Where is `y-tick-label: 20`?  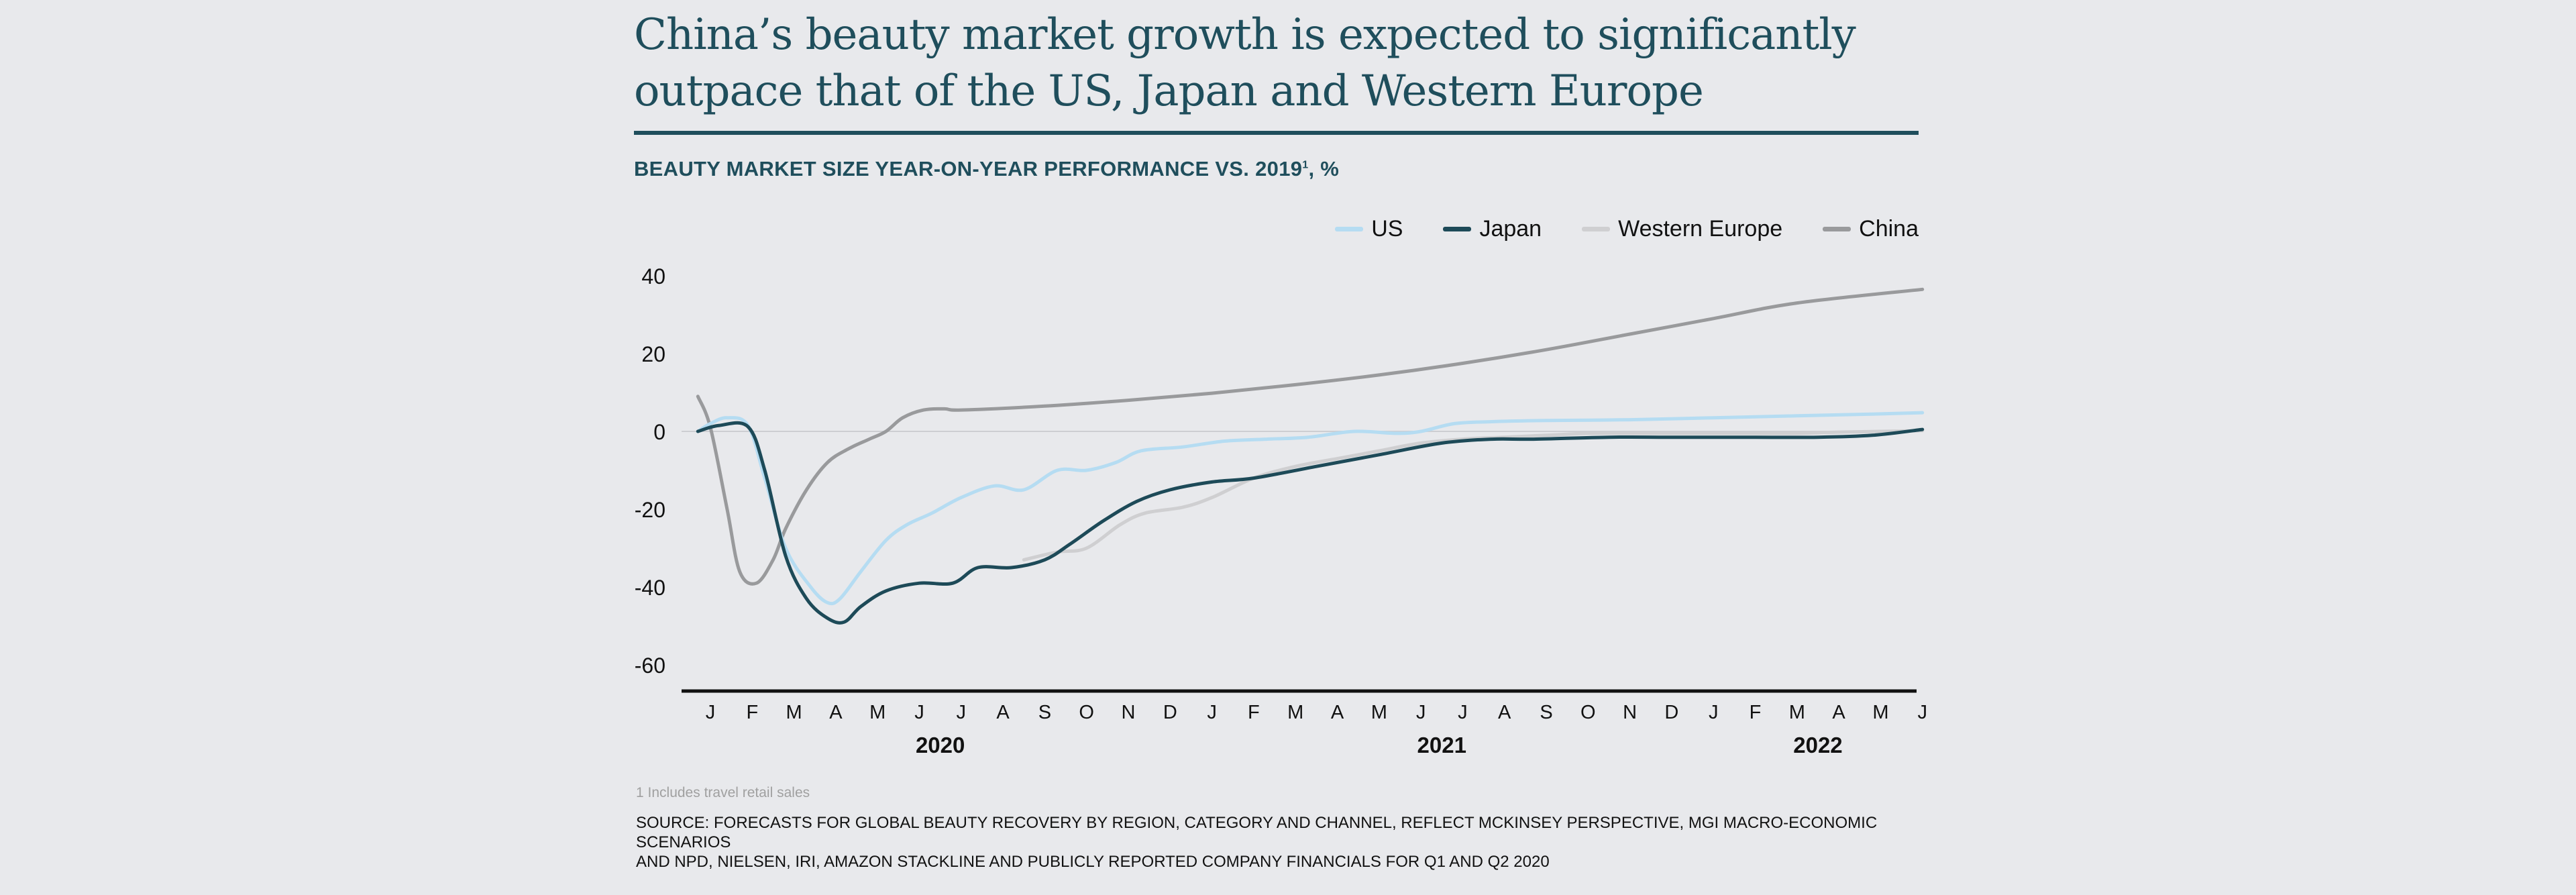 y-tick-label: 20 is located at coordinates (653, 354).